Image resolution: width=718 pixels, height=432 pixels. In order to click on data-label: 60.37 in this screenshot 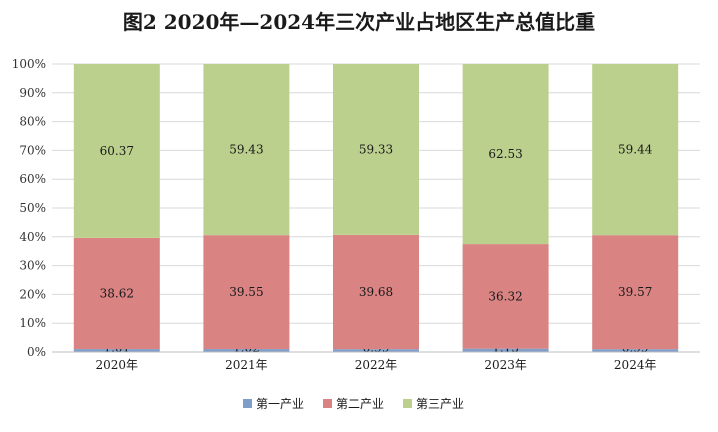, I will do `click(117, 151)`.